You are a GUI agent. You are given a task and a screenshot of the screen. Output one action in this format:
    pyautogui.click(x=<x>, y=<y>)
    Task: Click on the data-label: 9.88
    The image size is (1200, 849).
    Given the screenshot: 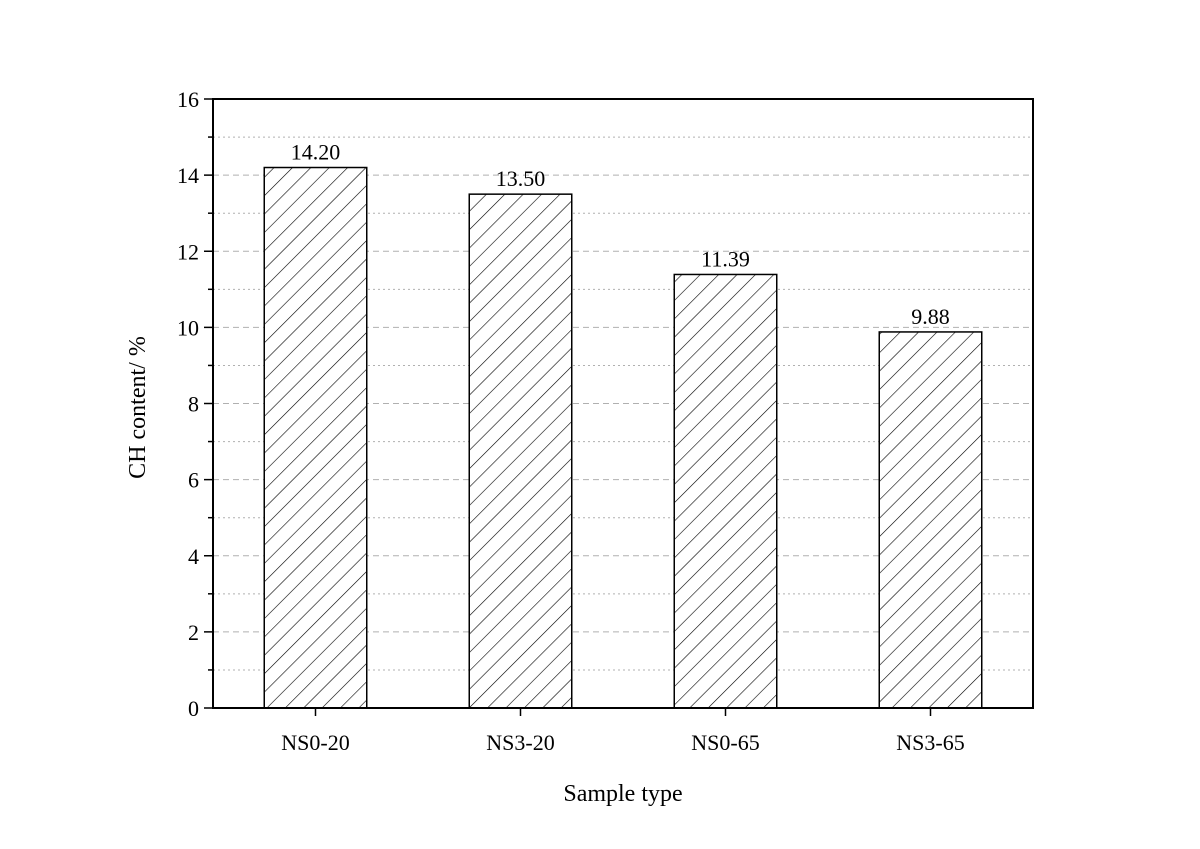 What is the action you would take?
    pyautogui.click(x=930, y=316)
    